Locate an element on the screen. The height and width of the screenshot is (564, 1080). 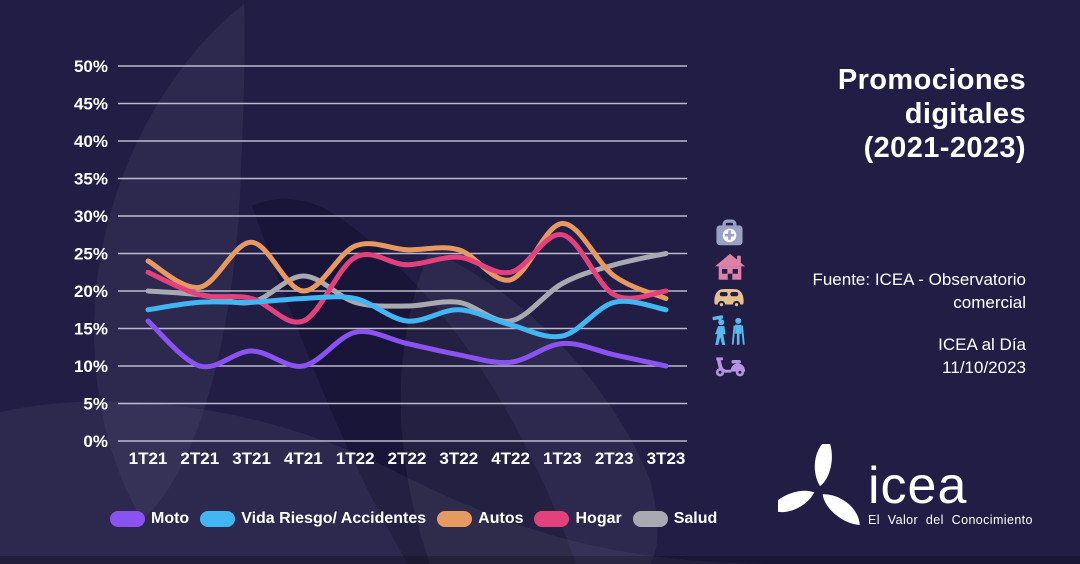
series-line-vida-riesgo-accidentes is located at coordinates (407, 317).